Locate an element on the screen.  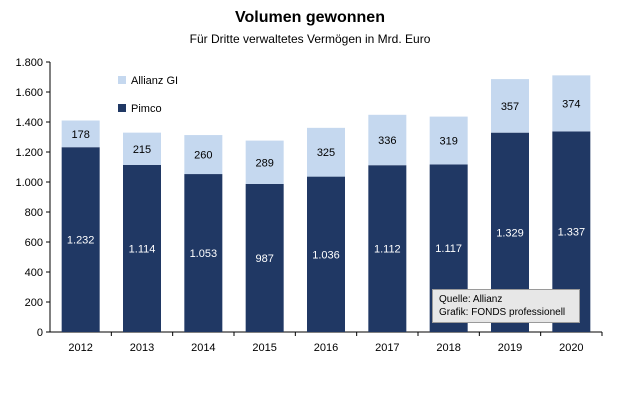
data-label-pimco: 1.053 is located at coordinates (204, 254).